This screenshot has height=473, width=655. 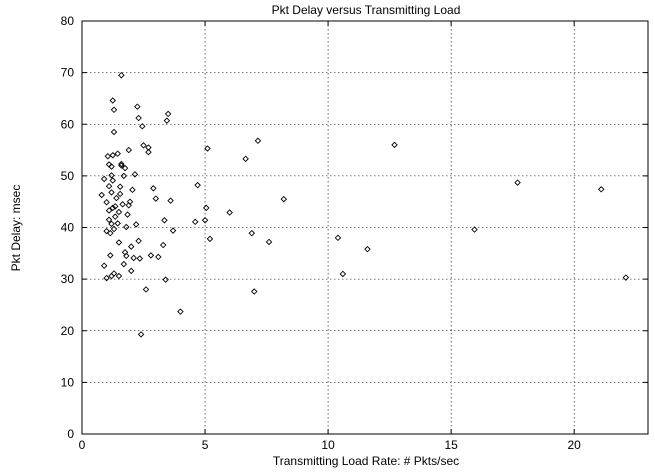 I want to click on y-tick-label: 70, so click(x=68, y=73).